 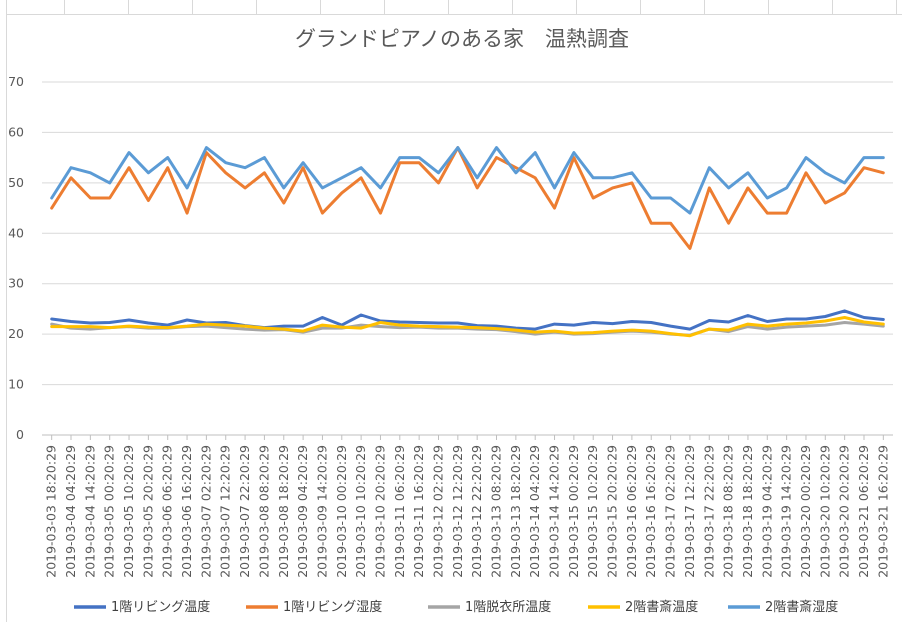 I want to click on y-tick-label: 50, so click(x=16, y=182).